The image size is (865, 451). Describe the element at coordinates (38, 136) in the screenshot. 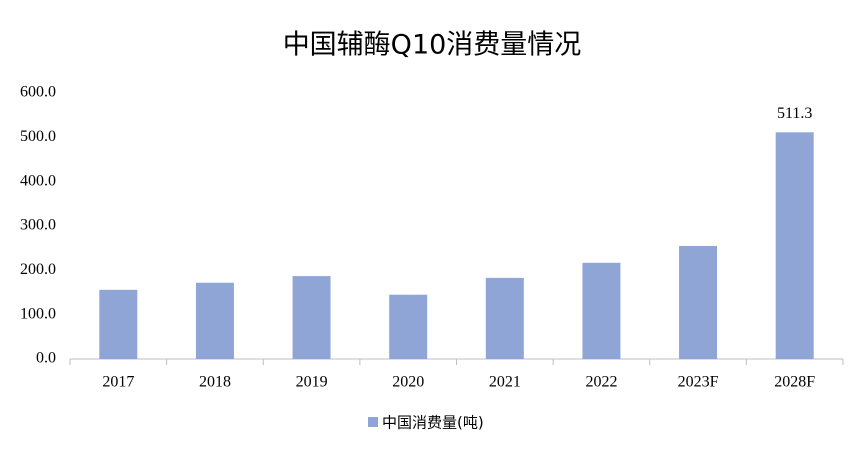

I see `y-tick-label: 500.0` at that location.